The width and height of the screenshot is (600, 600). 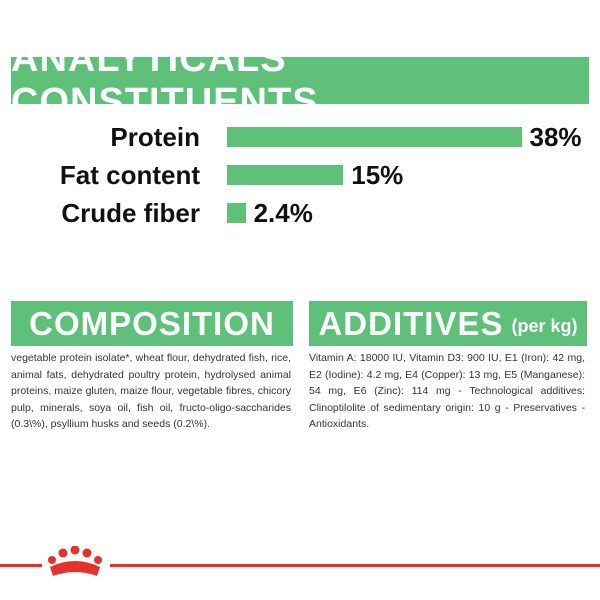 I want to click on crude-fiber-bar, so click(x=236, y=213).